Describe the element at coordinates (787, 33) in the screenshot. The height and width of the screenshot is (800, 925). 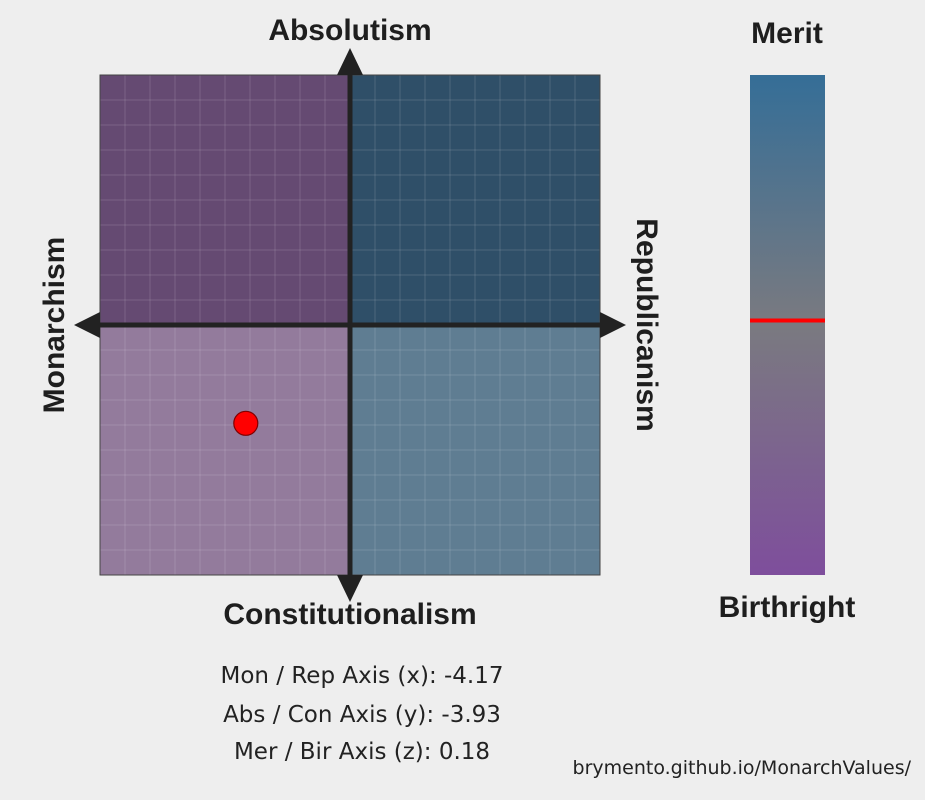
I see `z-axis-label-top: Merit` at that location.